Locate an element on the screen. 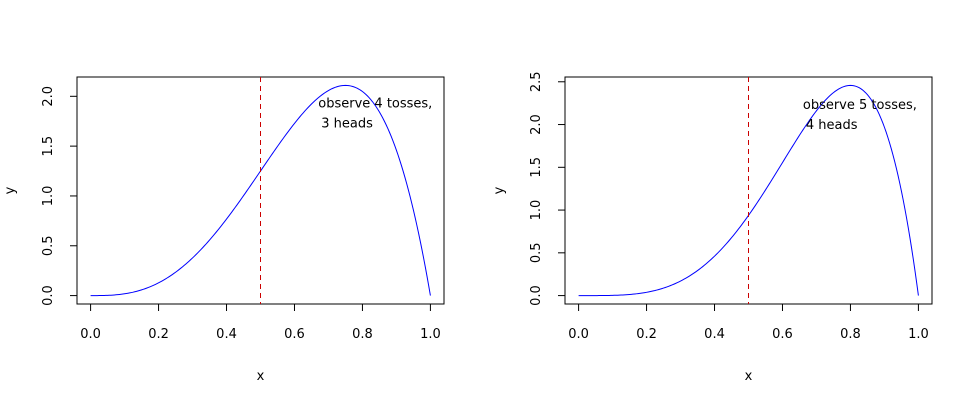 This screenshot has width=970, height=400. y-tick-label: 2.5 is located at coordinates (536, 81).